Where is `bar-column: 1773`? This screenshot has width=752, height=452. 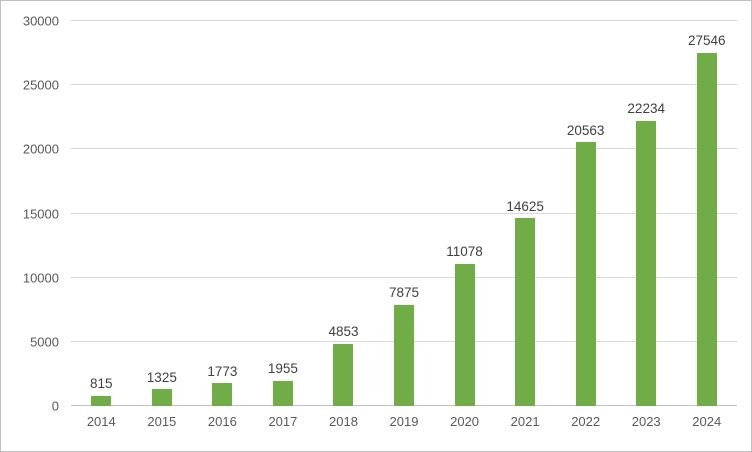 bar-column: 1773 is located at coordinates (222, 213).